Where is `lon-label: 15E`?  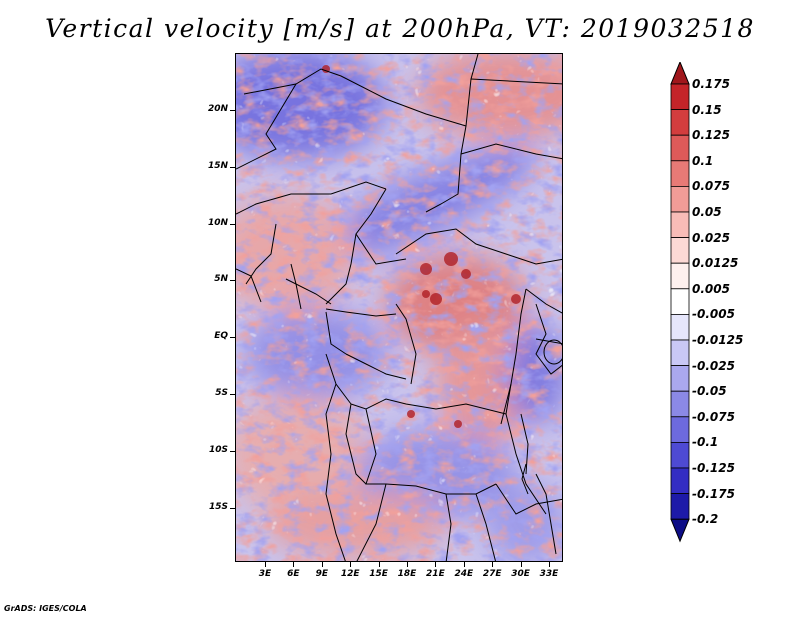
lon-label: 15E is located at coordinates (378, 574).